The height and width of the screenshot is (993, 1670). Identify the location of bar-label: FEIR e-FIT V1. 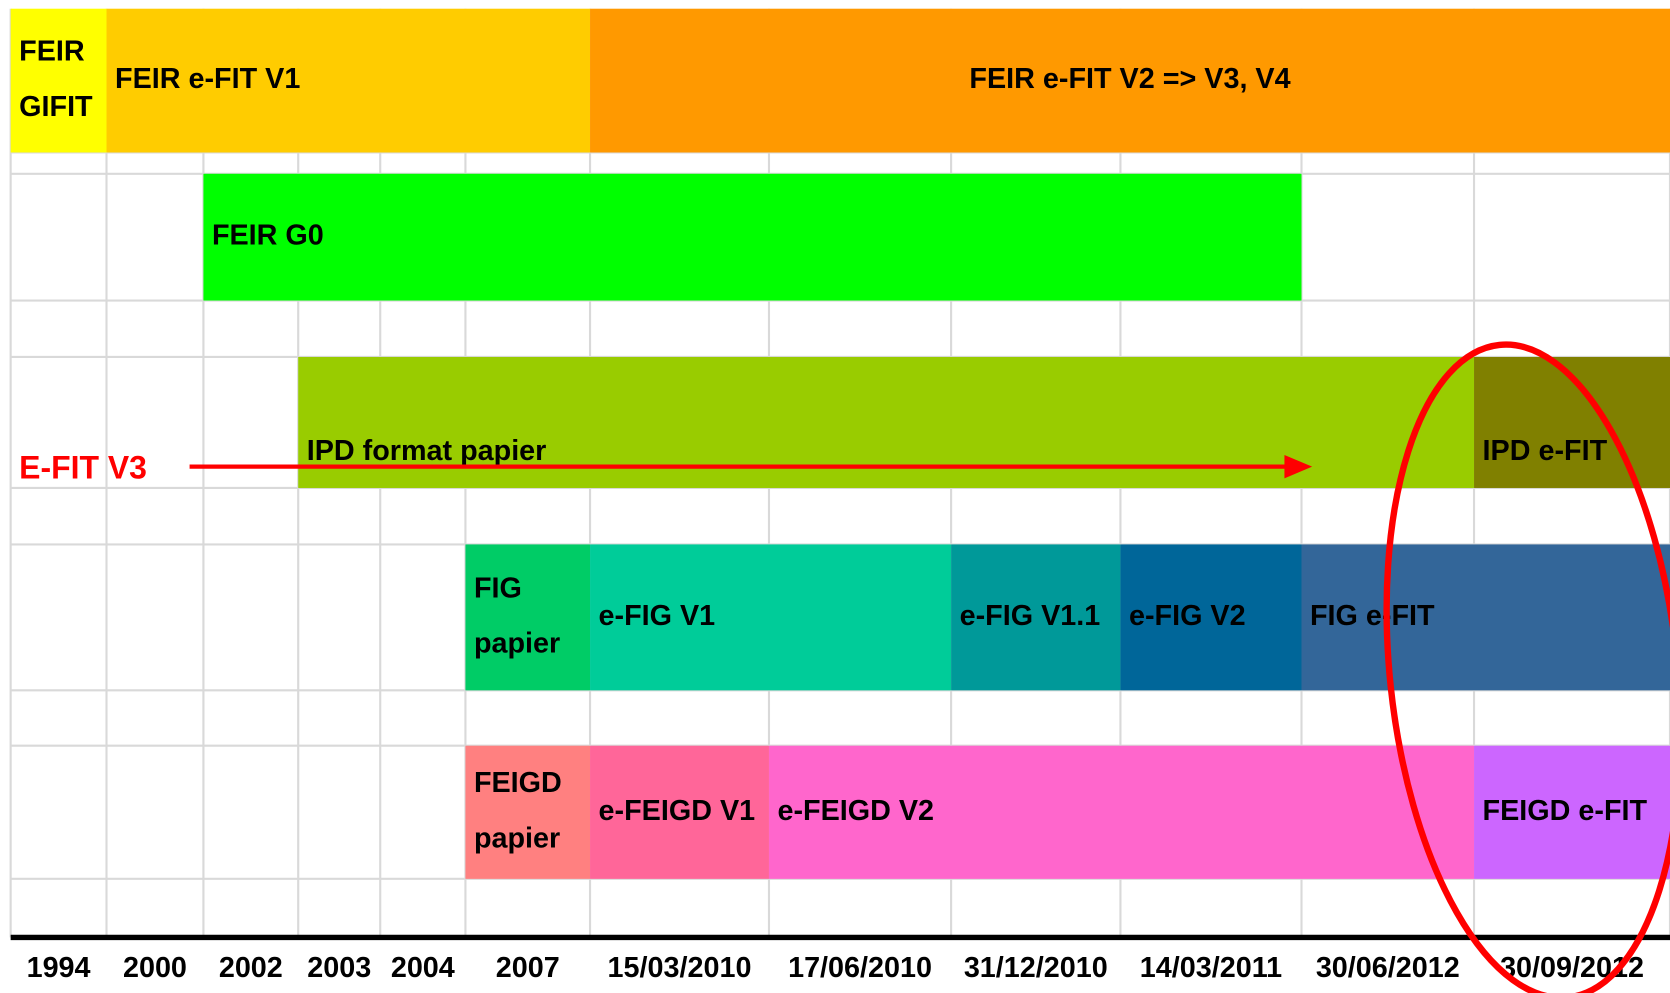
(207, 79).